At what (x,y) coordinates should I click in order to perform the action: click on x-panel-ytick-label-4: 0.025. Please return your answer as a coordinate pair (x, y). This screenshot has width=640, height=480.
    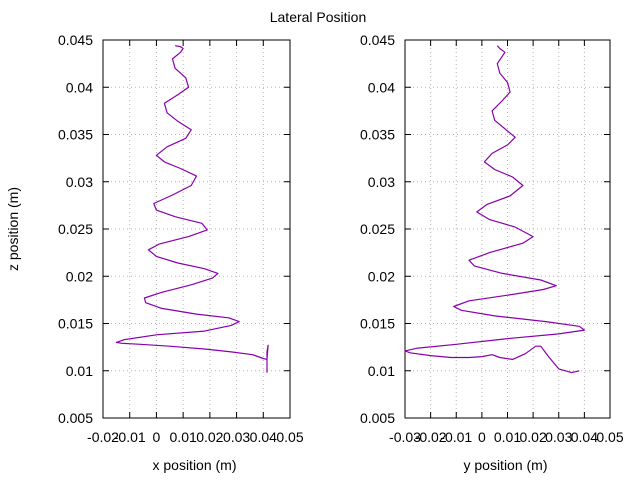
    Looking at the image, I should click on (75, 229).